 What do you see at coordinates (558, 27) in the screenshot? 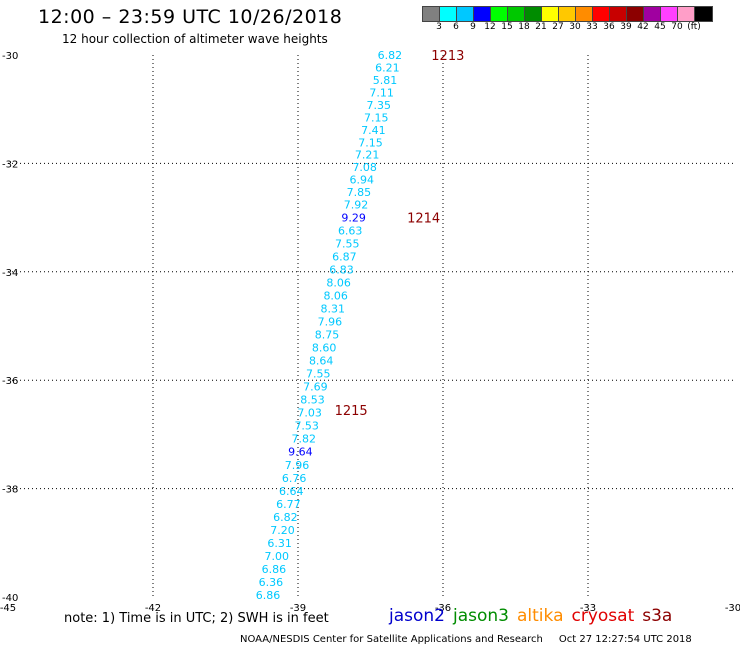
I see `legend-label: 27` at bounding box center [558, 27].